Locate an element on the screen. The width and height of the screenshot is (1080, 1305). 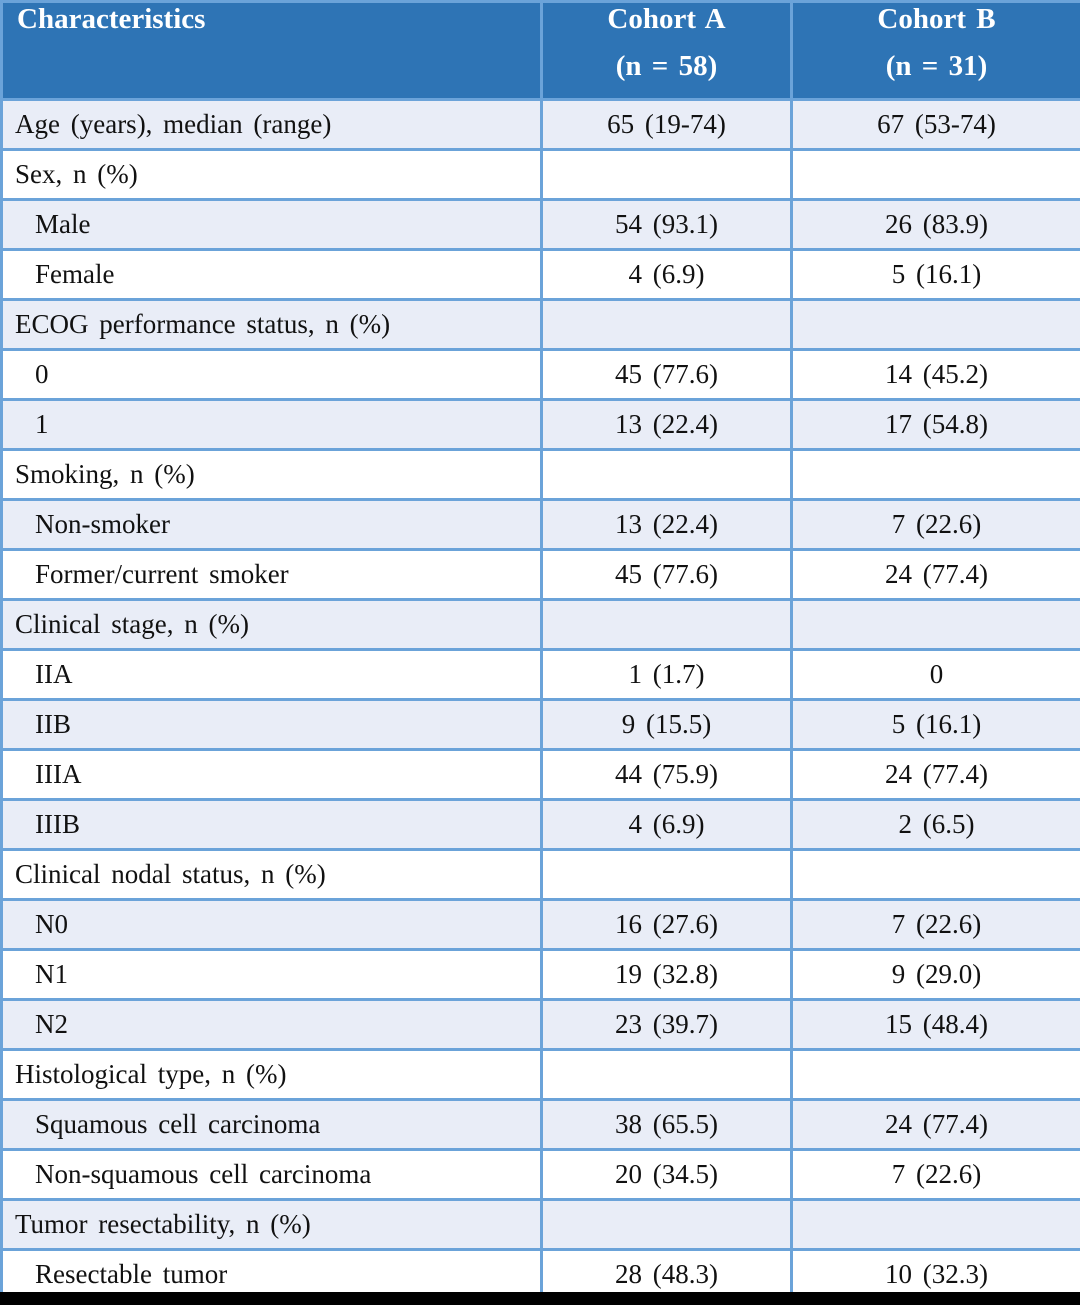
cohort-a-cell: 19 (32.8) is located at coordinates (666, 974).